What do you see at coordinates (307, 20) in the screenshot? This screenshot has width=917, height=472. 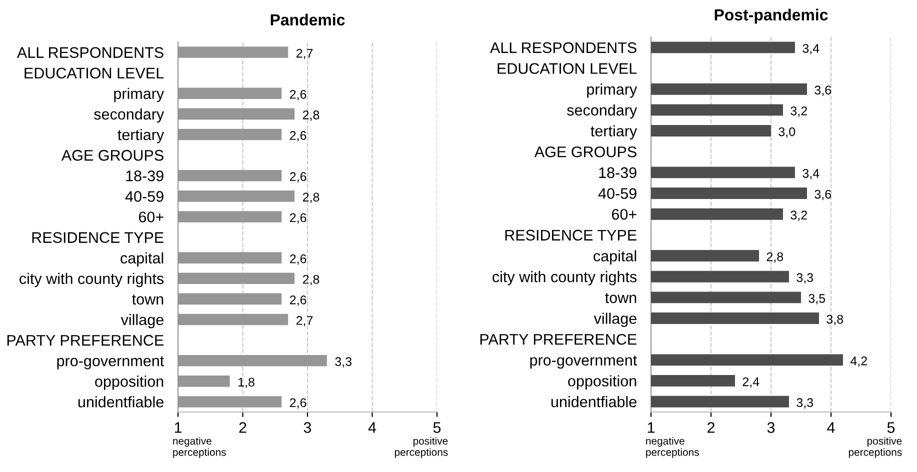 I see `chart-title: Pandemic` at bounding box center [307, 20].